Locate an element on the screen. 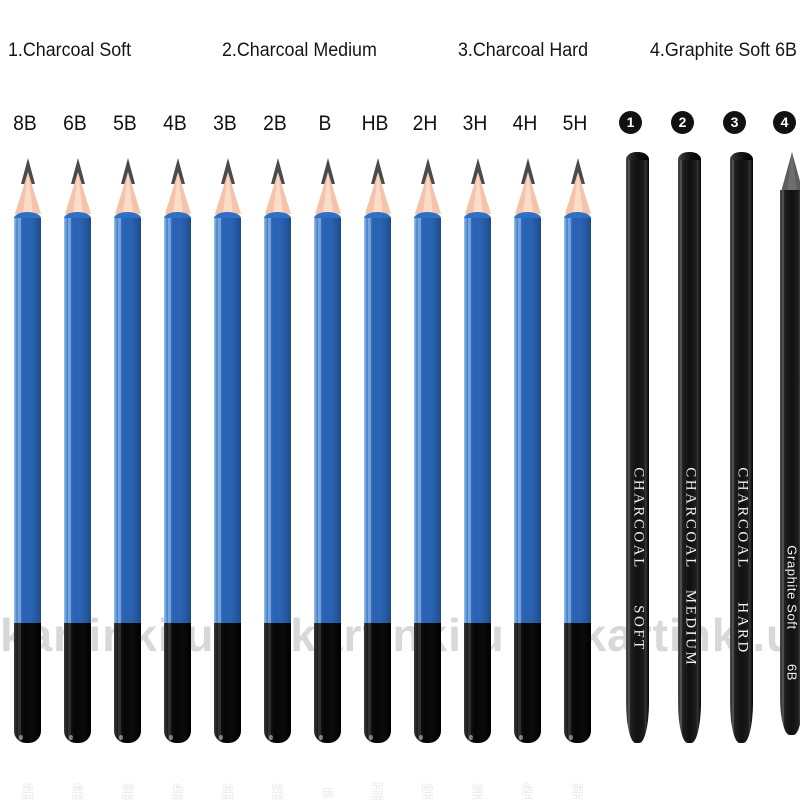 The width and height of the screenshot is (800, 800). pencil-4B: 4B is located at coordinates (177, 400).